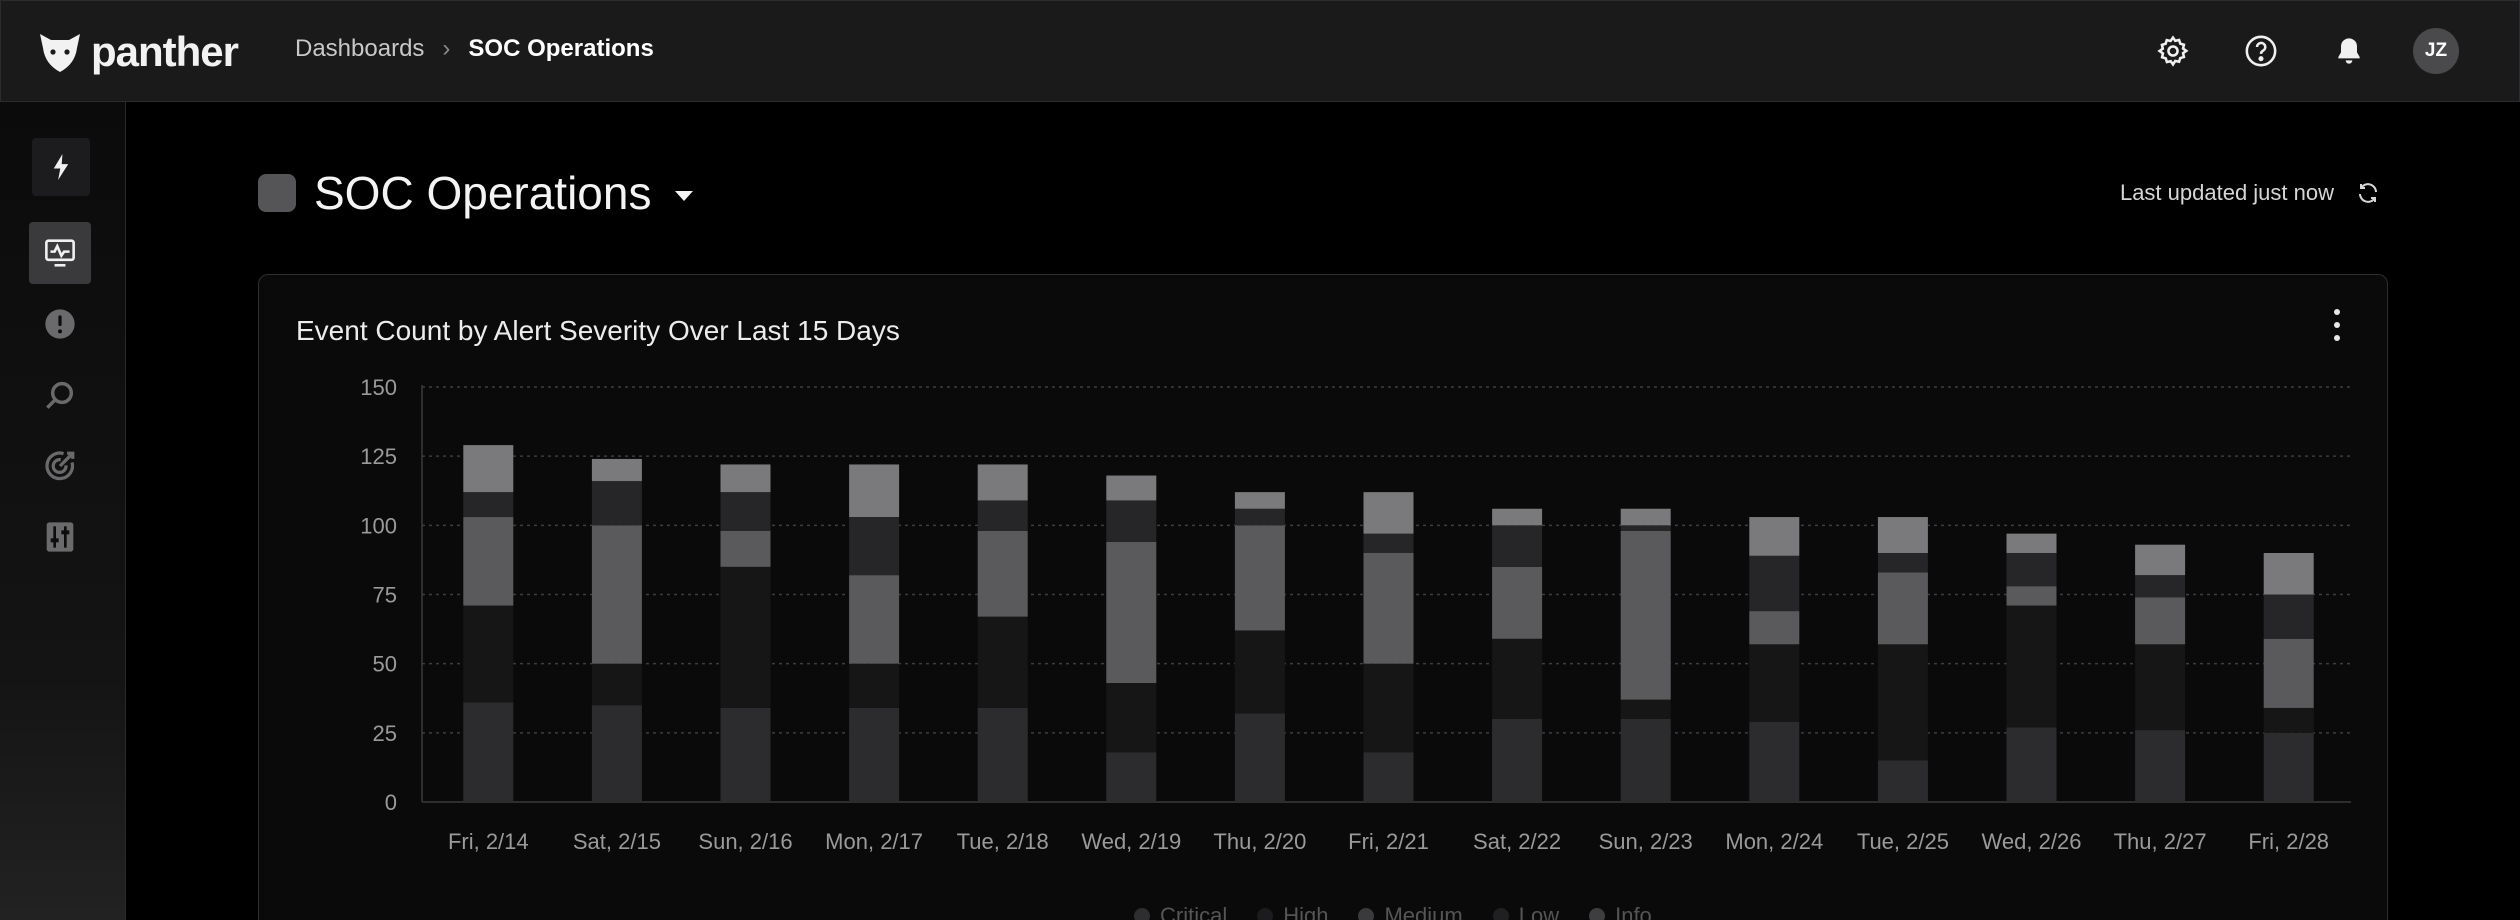 The width and height of the screenshot is (2520, 920). Describe the element at coordinates (60, 395) in the screenshot. I see `sidebar-item-search` at that location.